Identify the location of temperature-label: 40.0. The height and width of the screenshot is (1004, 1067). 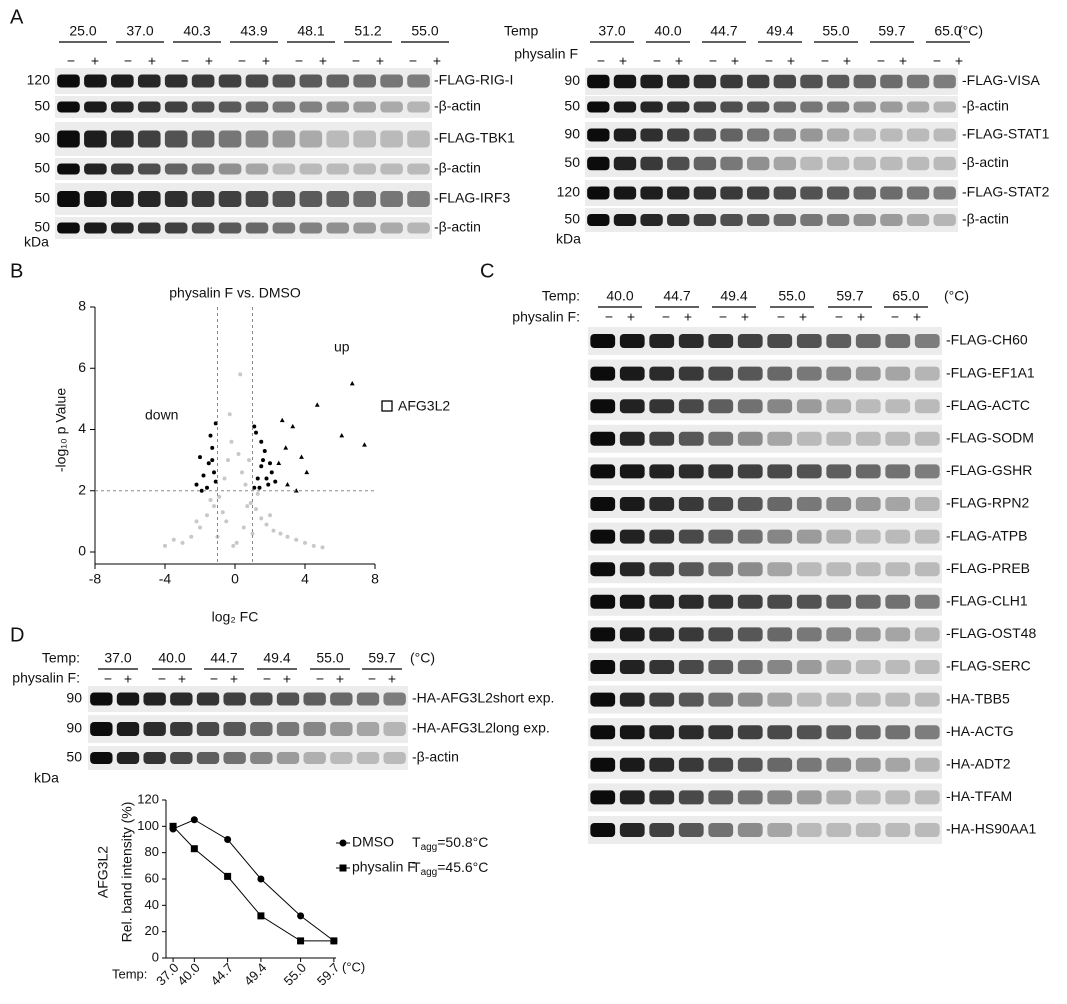
(619, 296).